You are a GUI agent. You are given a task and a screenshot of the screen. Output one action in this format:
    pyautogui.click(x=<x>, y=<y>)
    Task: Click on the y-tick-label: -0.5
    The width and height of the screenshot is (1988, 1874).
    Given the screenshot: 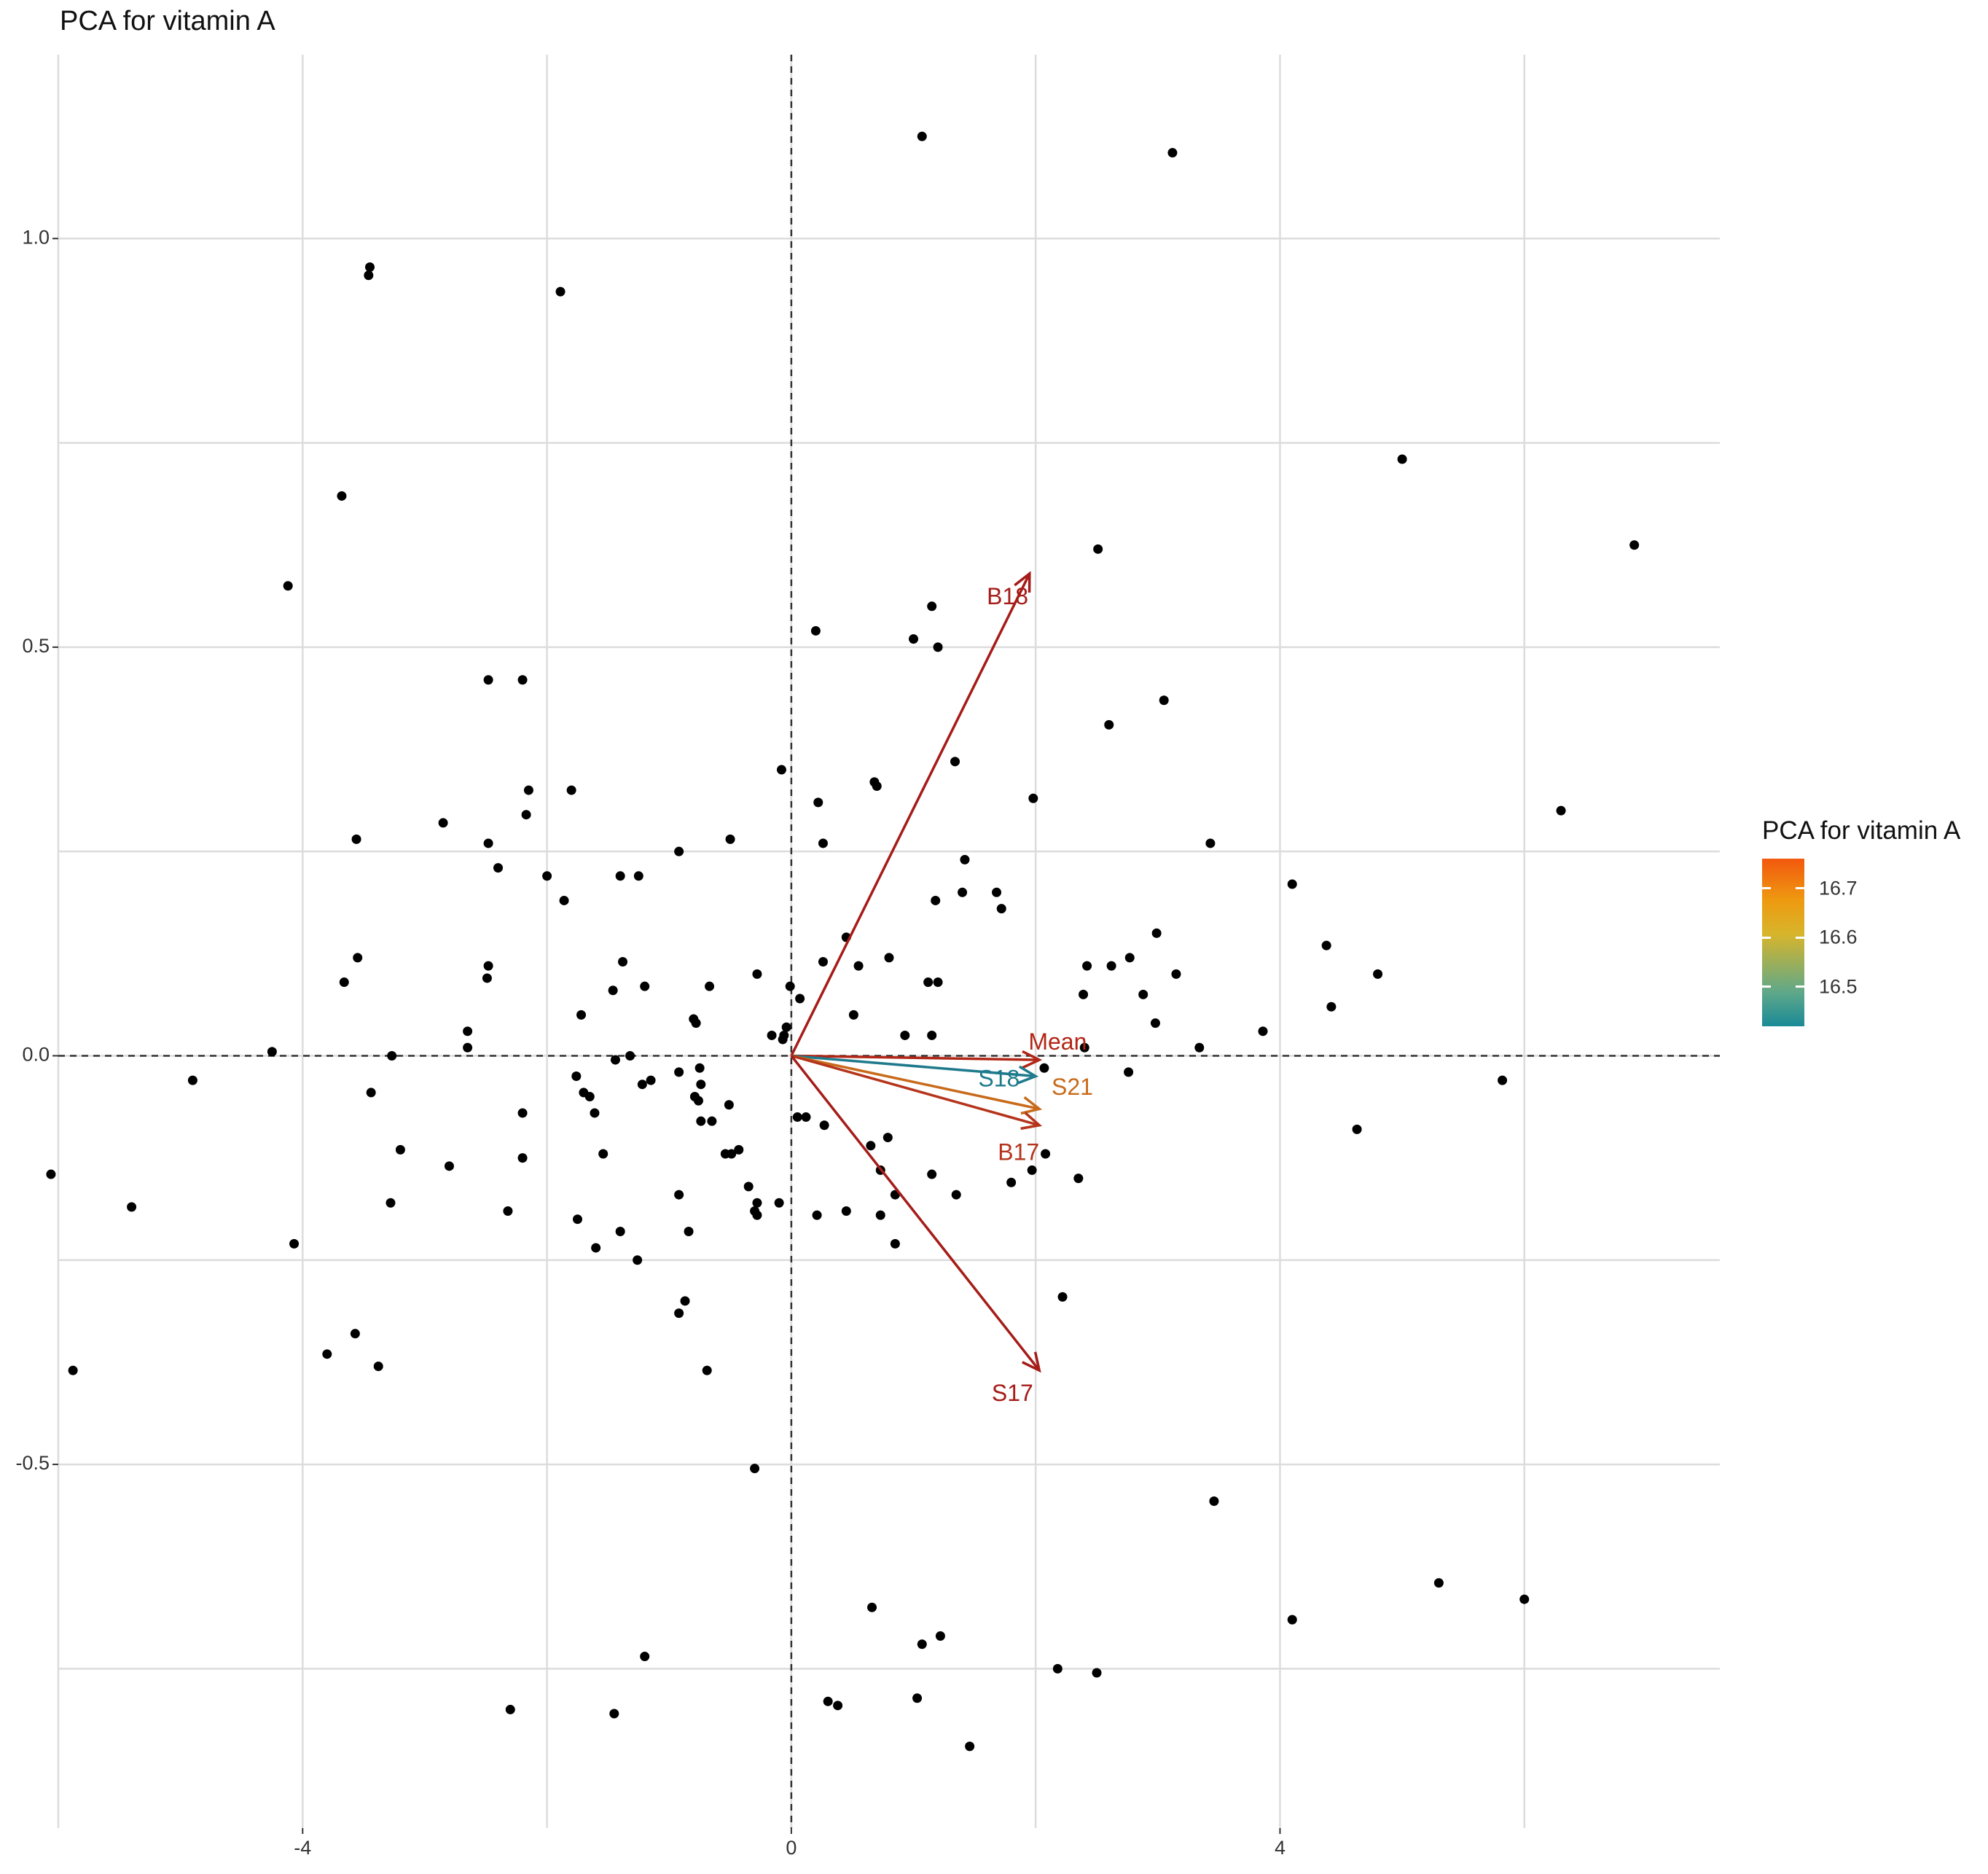 What is the action you would take?
    pyautogui.click(x=32, y=1463)
    